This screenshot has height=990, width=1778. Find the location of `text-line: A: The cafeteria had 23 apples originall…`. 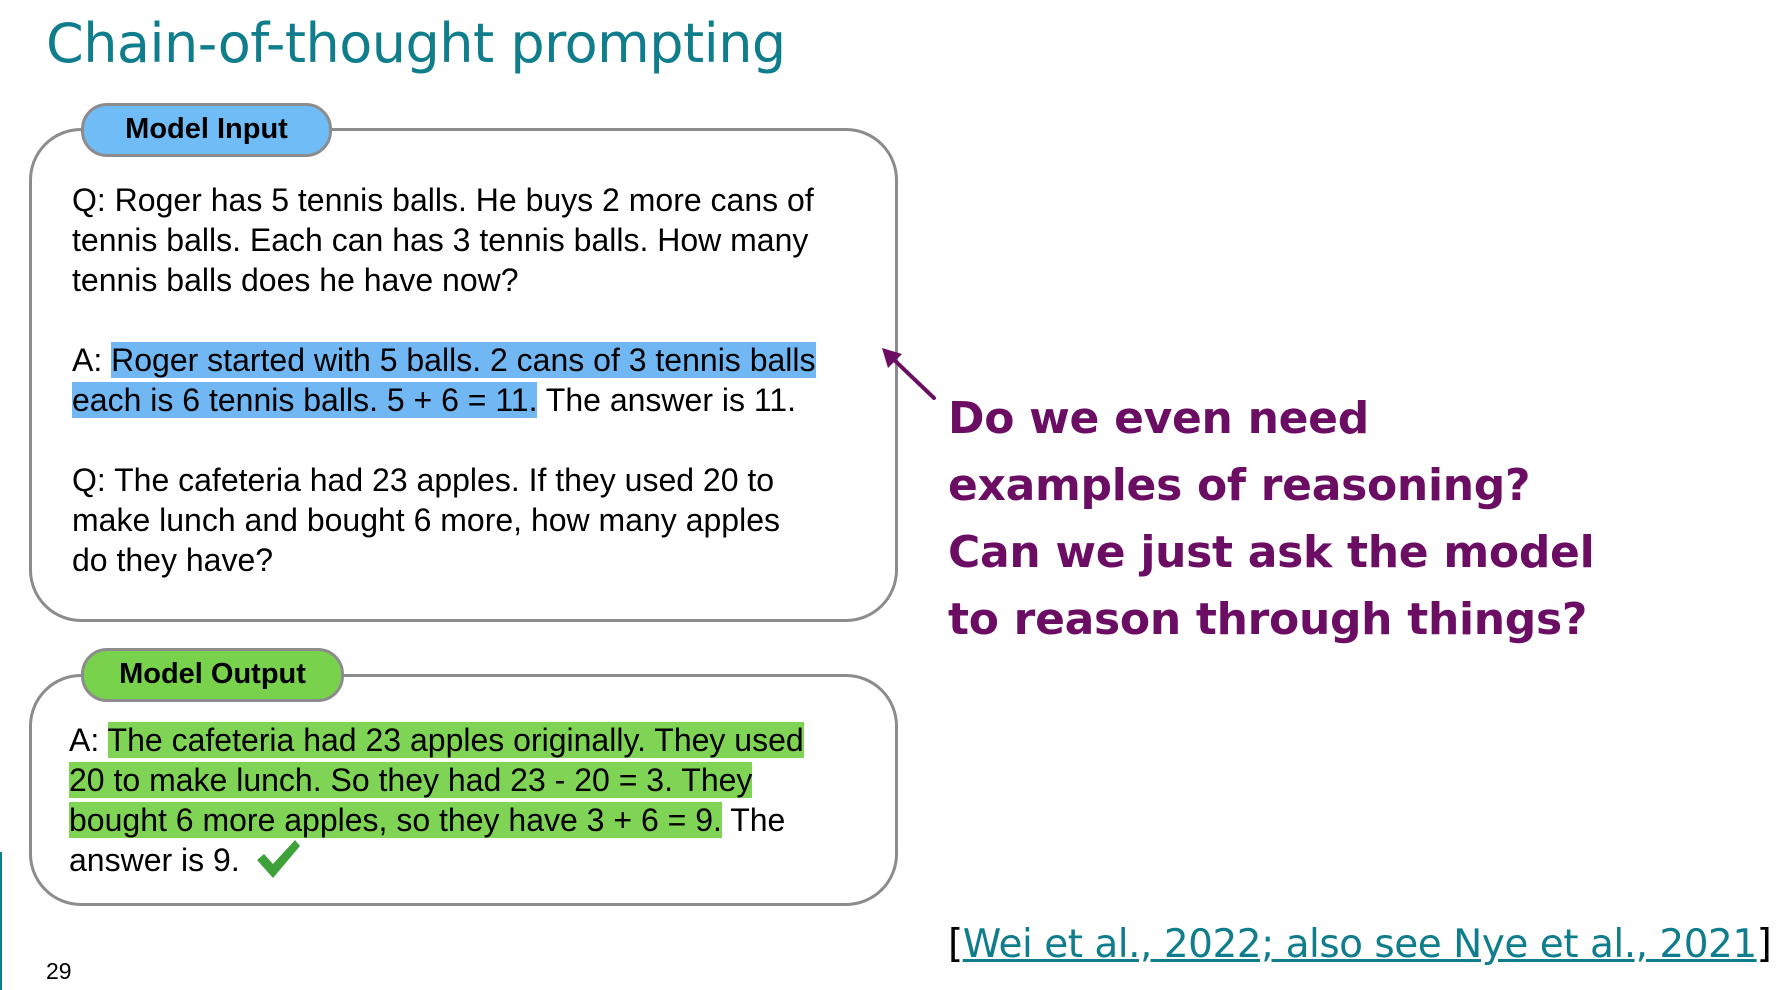

text-line: A: The cafeteria had 23 apples originall… is located at coordinates (436, 740).